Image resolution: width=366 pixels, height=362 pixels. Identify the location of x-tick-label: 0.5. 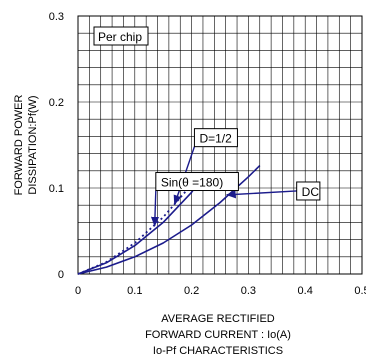
(360, 291).